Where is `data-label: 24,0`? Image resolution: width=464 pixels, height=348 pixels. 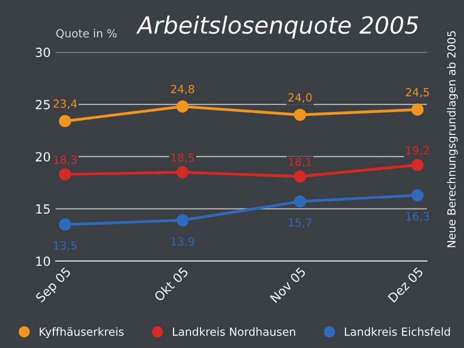
data-label: 24,0 is located at coordinates (300, 98).